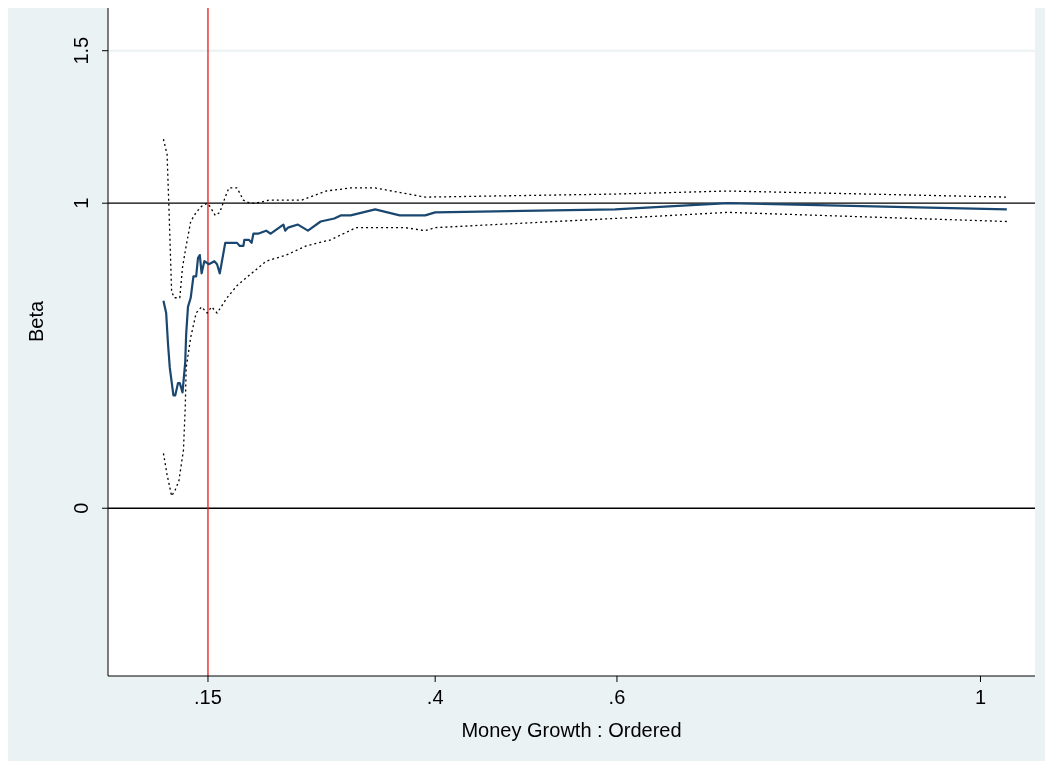  What do you see at coordinates (980, 697) in the screenshot?
I see `x-tick-label: 1` at bounding box center [980, 697].